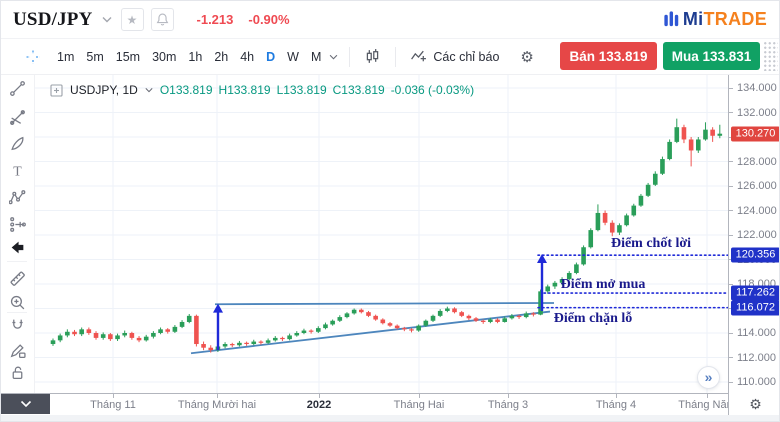  I want to click on text-icon: T, so click(17, 170).